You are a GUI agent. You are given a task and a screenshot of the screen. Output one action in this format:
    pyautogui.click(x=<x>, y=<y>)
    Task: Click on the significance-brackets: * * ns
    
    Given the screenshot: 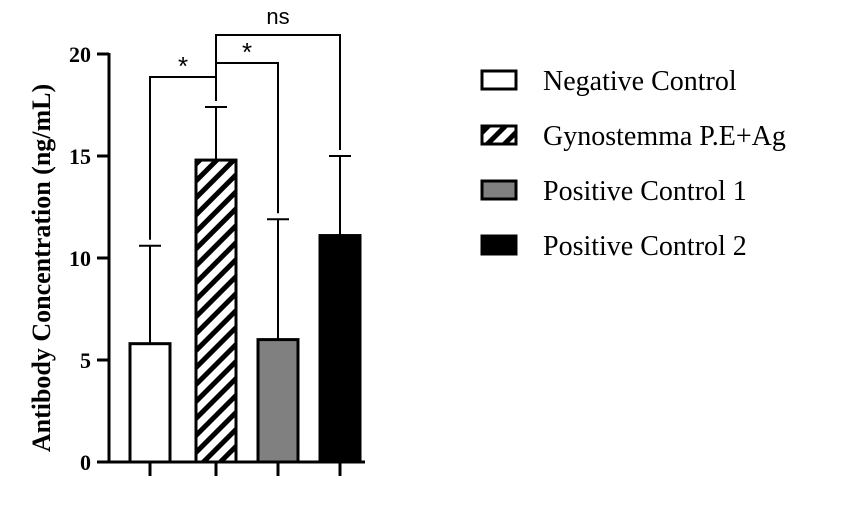 What is the action you would take?
    pyautogui.click(x=245, y=122)
    